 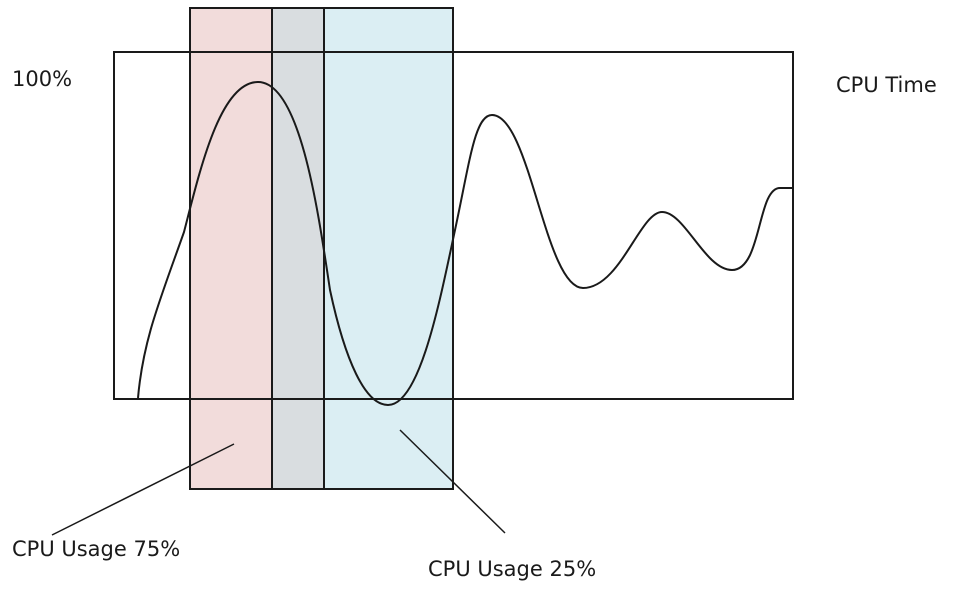 I want to click on usage-high-leader-line, so click(x=143, y=489).